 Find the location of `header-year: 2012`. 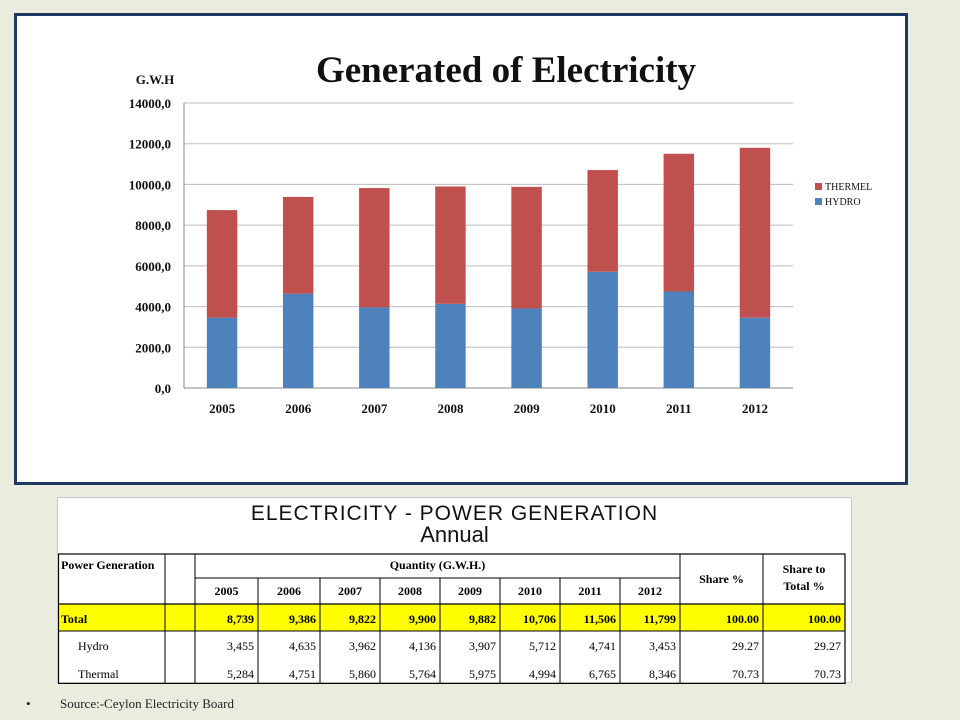

header-year: 2012 is located at coordinates (650, 591).